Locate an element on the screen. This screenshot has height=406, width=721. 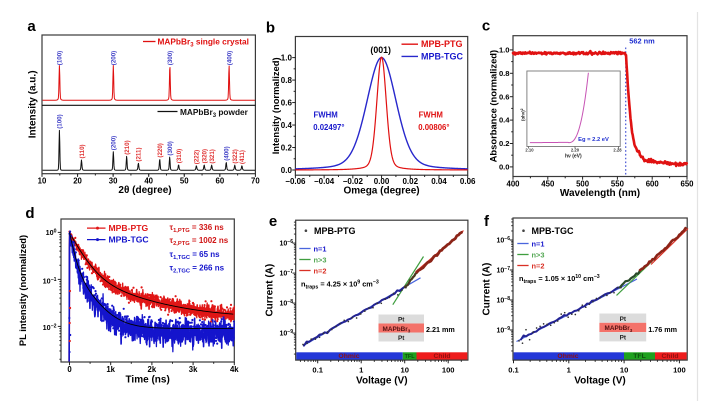
svg-text: a is located at coordinates (31, 26).